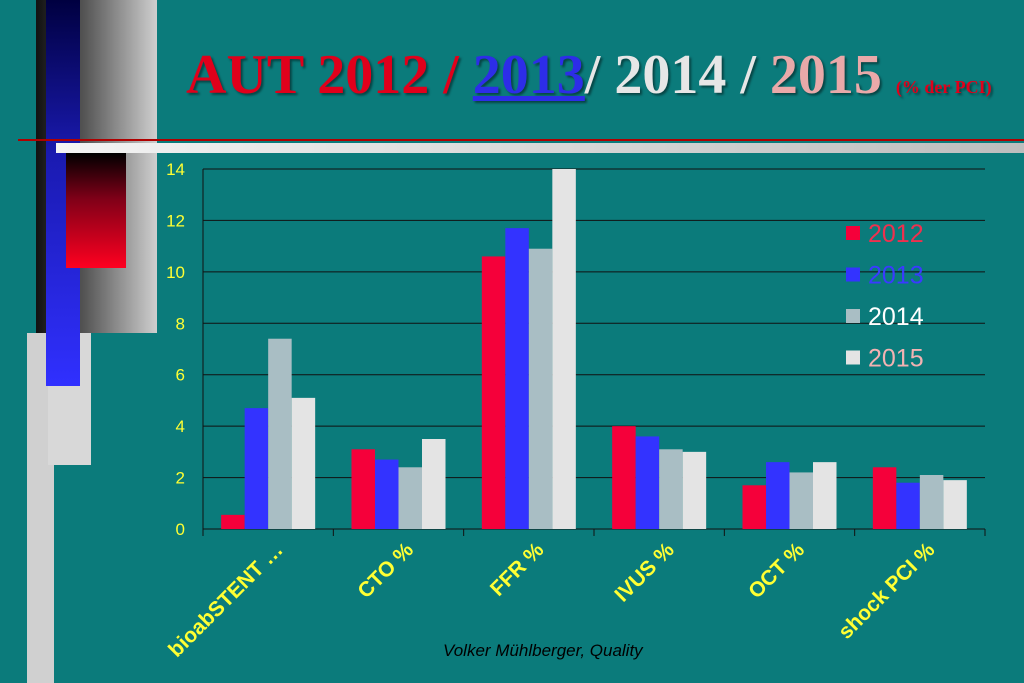 This screenshot has height=683, width=1024. Describe the element at coordinates (896, 234) in the screenshot. I see `legend-label-2012: 2012` at that location.